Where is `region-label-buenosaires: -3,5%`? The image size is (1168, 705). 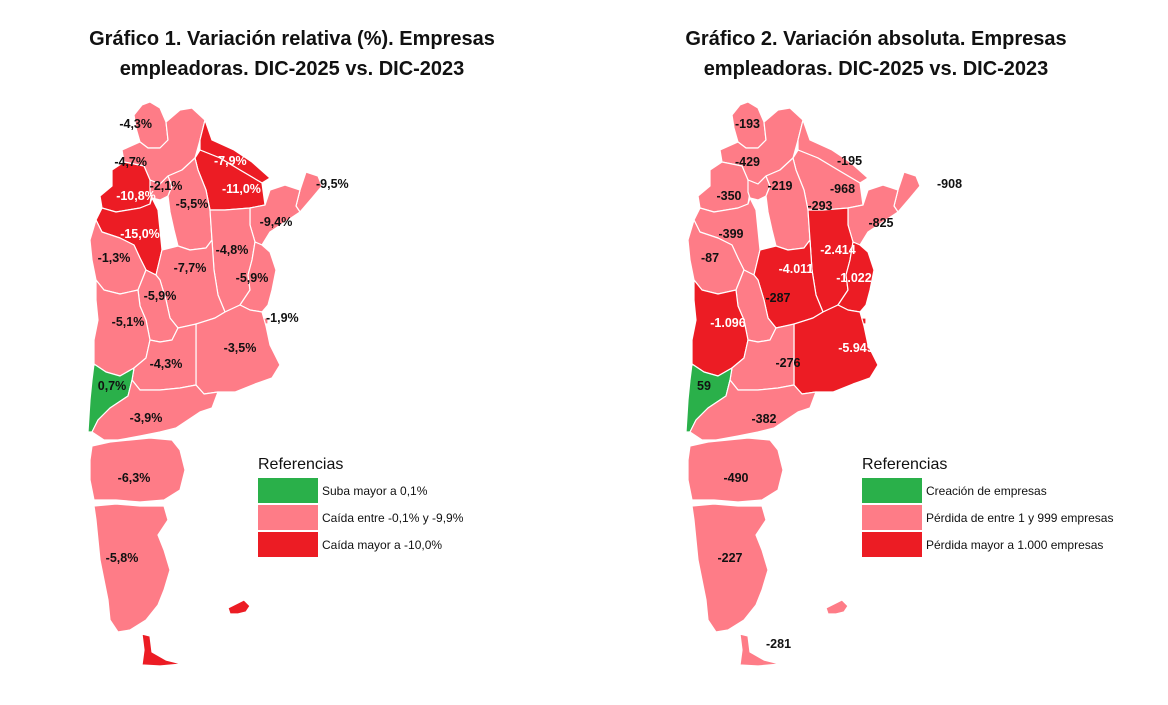
region-label-buenosaires: -3,5% is located at coordinates (240, 348).